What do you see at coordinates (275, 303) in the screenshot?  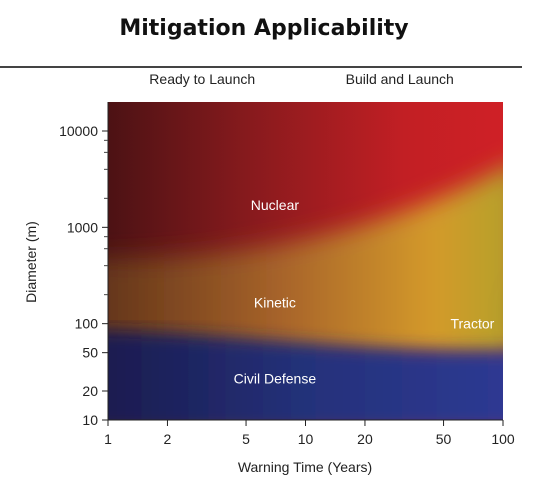 I see `region-label-kinetic: Kinetic` at bounding box center [275, 303].